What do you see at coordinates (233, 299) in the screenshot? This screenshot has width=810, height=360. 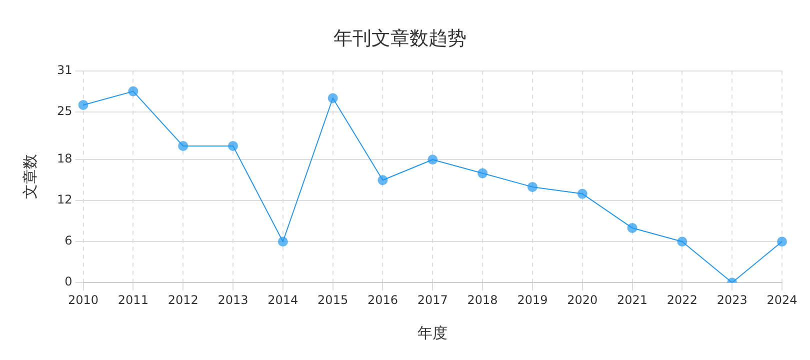 I see `x-tick-label: 2013` at bounding box center [233, 299].